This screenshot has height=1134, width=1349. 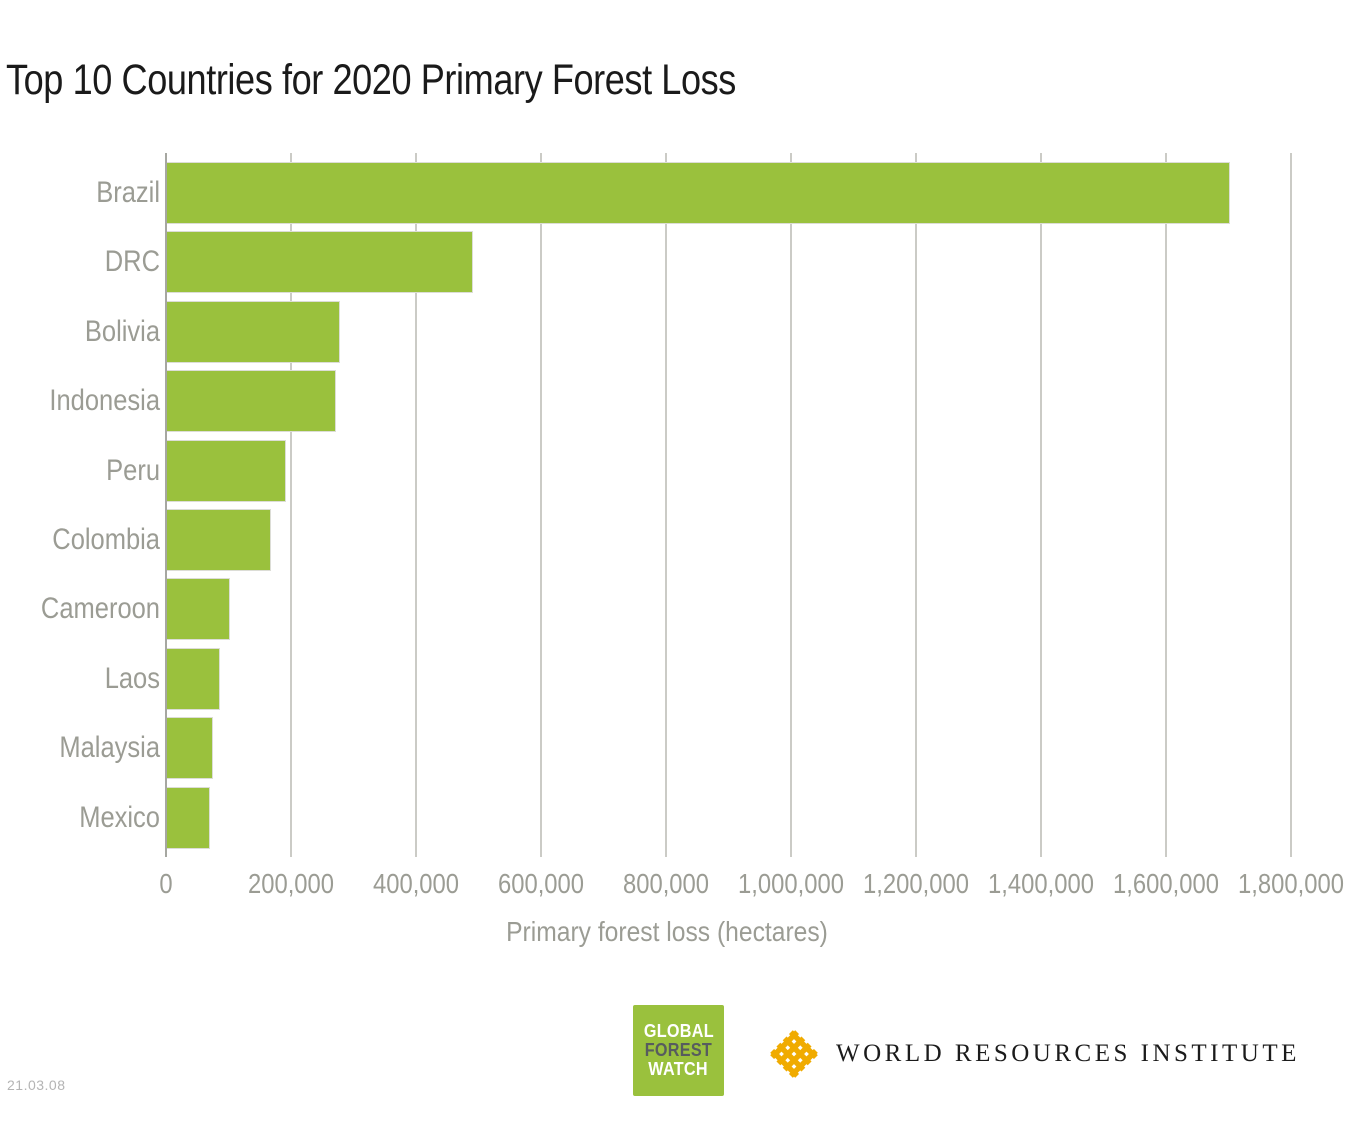 I want to click on global-forest-watch-logo: GLOBAL FOREST WATCH, so click(x=678, y=1050).